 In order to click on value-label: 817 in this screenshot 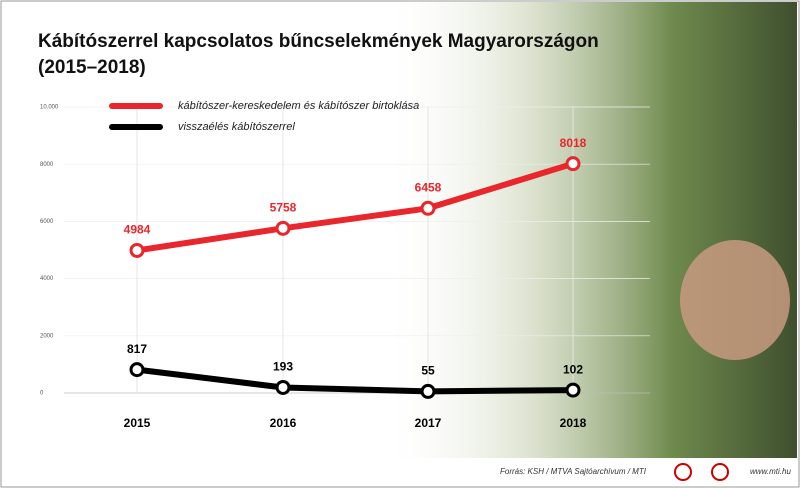, I will do `click(137, 349)`.